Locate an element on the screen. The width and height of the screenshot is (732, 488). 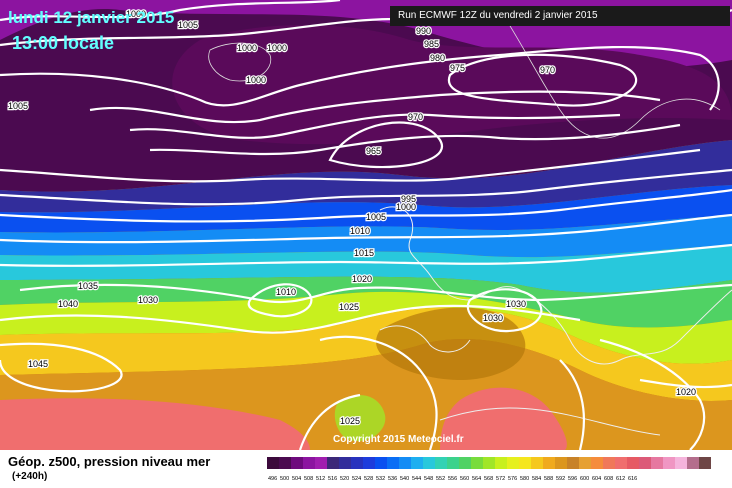
isobar-label: 990 is located at coordinates (423, 31).